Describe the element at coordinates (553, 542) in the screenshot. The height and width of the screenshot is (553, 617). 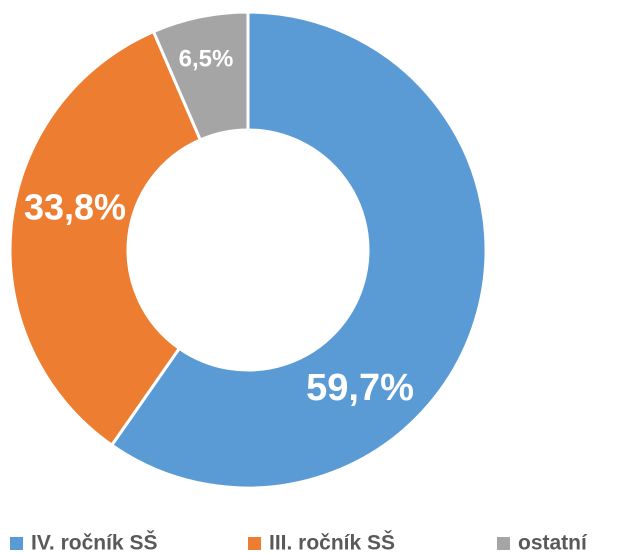
I see `legend-label: ostatní` at that location.